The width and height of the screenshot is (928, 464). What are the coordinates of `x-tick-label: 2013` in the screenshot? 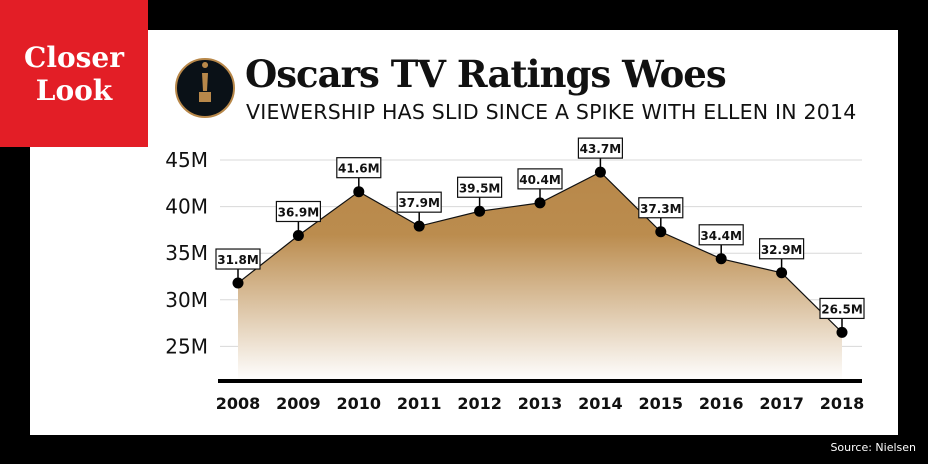 It's located at (540, 403).